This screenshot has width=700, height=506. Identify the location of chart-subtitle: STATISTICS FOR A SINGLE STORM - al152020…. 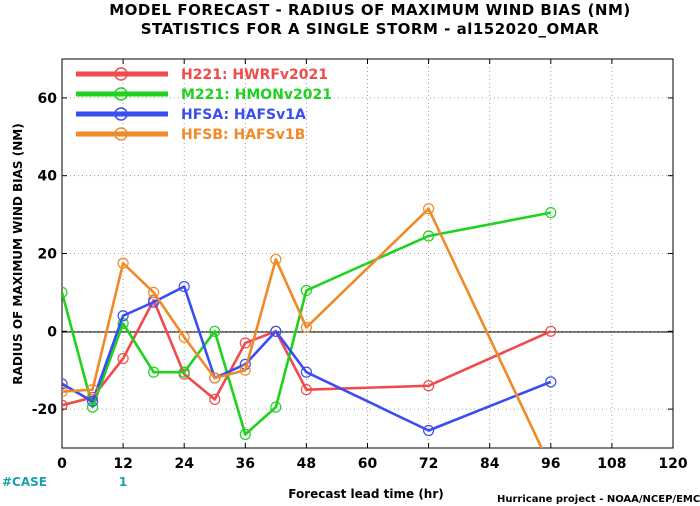
(370, 29).